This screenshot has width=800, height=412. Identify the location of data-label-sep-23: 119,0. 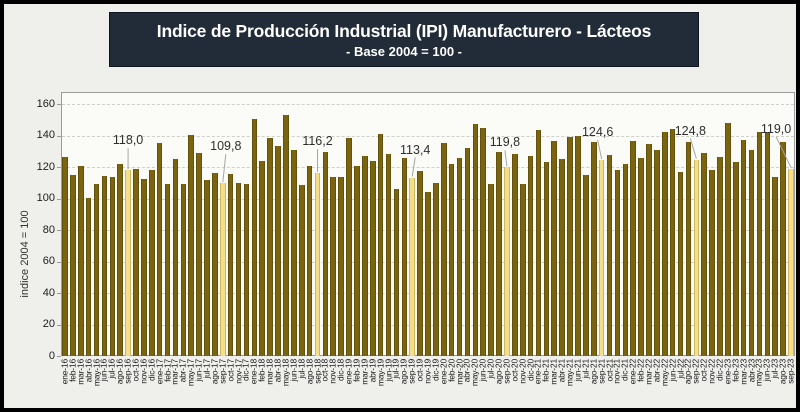
(776, 128).